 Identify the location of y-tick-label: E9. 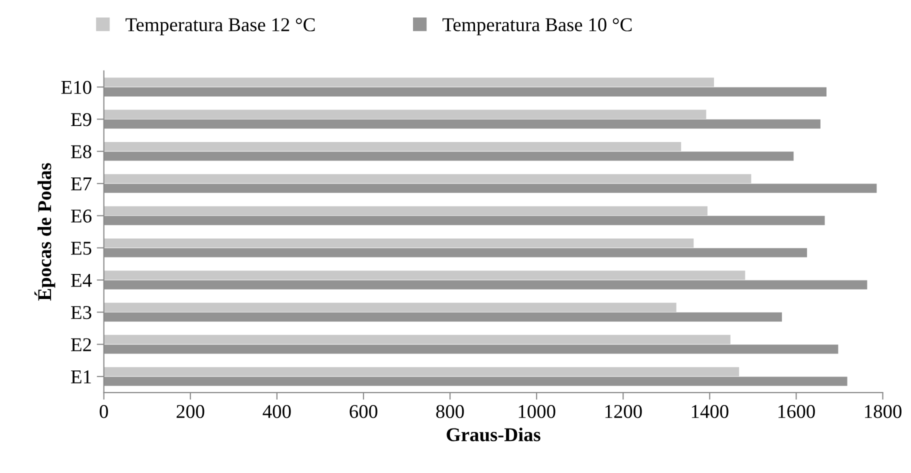
(81, 119).